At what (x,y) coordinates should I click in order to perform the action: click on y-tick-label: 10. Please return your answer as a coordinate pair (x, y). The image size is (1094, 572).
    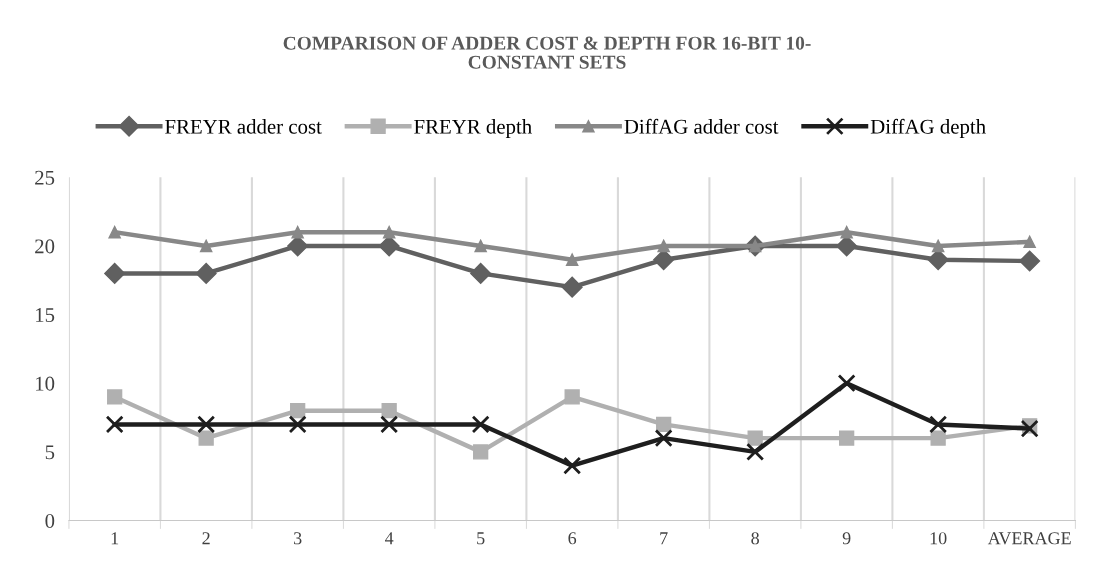
    Looking at the image, I should click on (45, 383).